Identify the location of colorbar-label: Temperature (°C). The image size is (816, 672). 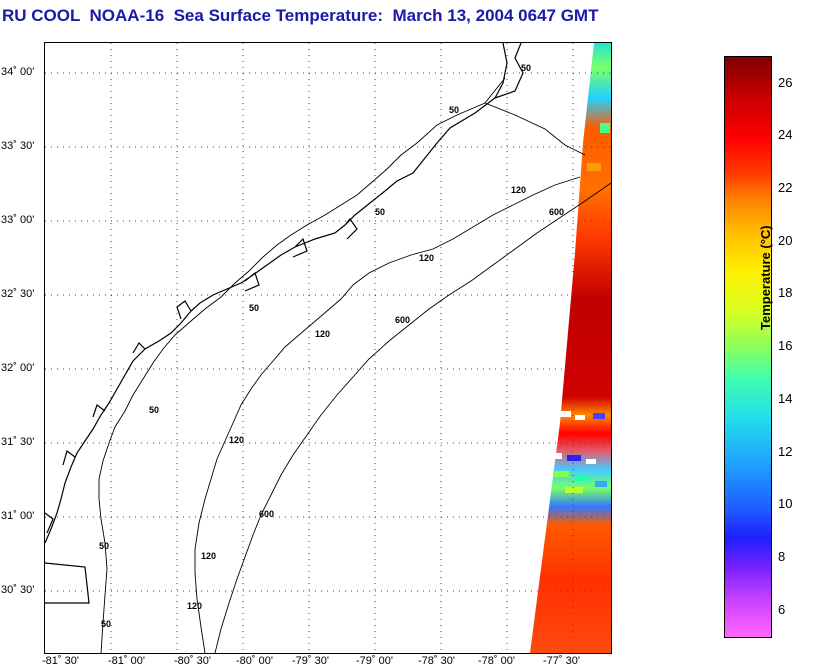
(765, 277).